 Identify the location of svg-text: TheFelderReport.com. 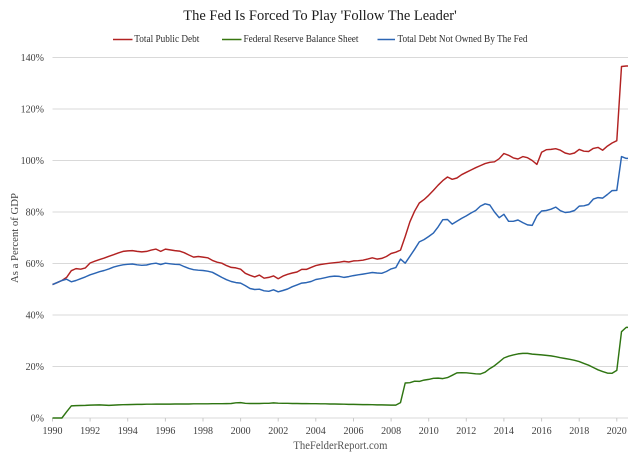
(340, 445).